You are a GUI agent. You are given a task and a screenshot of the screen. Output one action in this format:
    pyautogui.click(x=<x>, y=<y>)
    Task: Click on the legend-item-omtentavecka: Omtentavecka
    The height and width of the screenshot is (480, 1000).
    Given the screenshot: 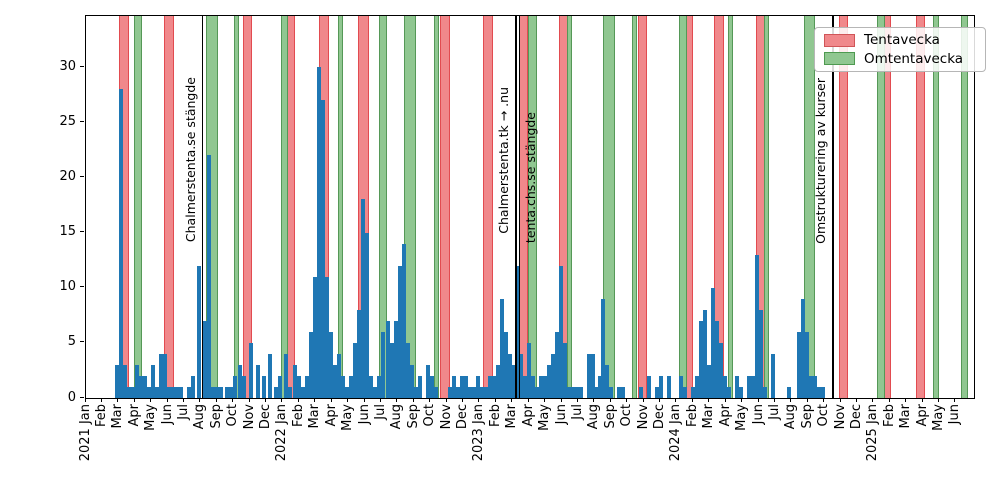 What is the action you would take?
    pyautogui.click(x=900, y=59)
    